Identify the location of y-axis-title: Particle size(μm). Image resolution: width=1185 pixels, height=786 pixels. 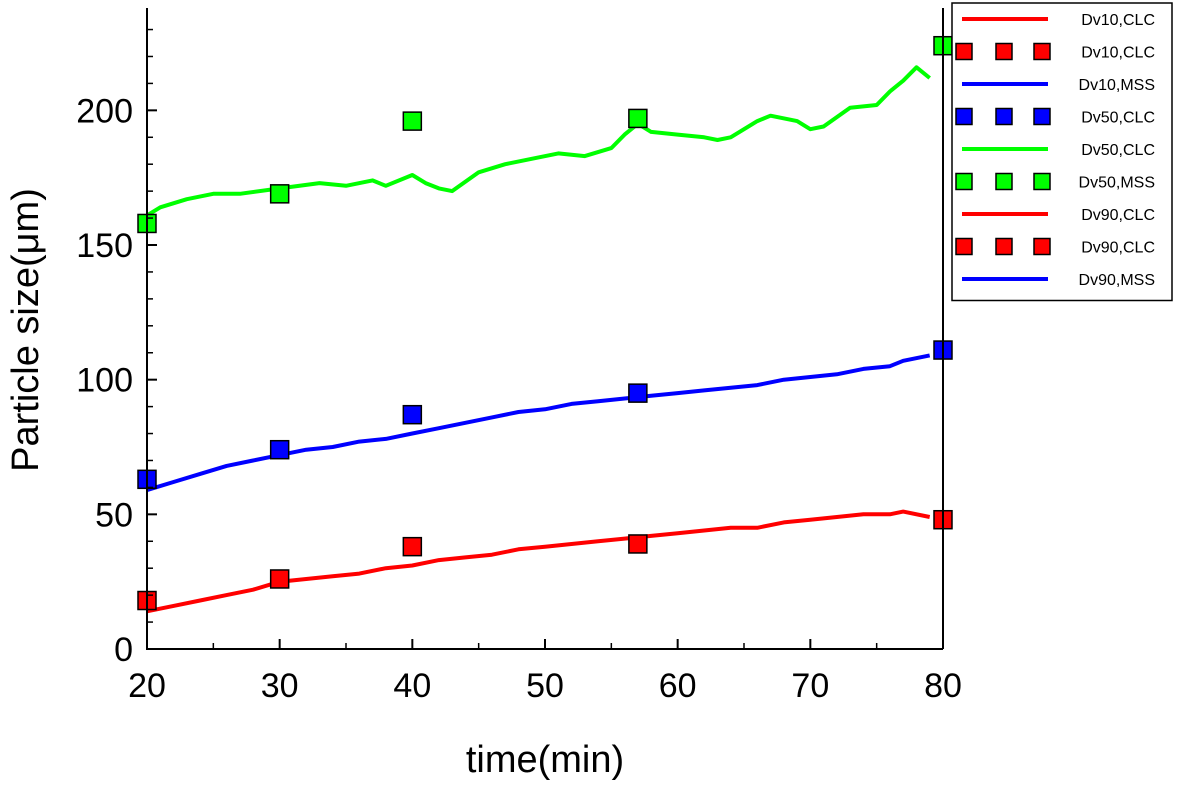
(26, 330).